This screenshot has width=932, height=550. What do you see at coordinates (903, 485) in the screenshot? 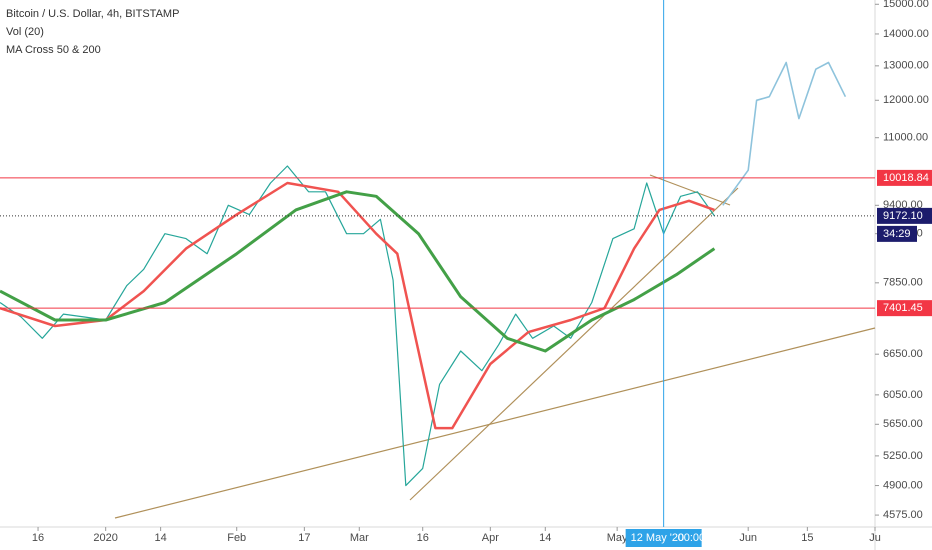
I see `y-tick-label: 4900.00` at bounding box center [903, 485].